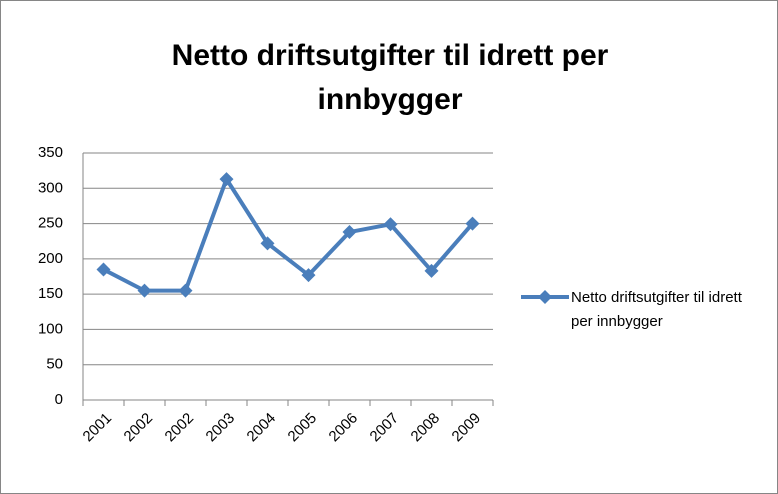 This screenshot has height=494, width=778. What do you see at coordinates (50, 328) in the screenshot?
I see `y-tick-label: 100` at bounding box center [50, 328].